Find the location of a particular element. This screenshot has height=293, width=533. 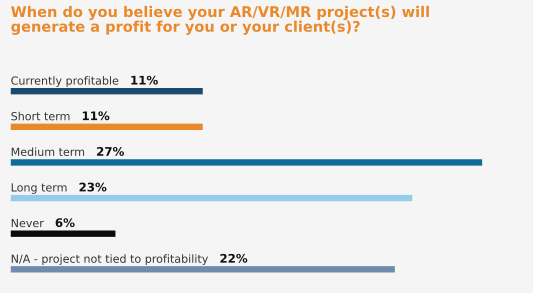

y-tick-label: Medium term is located at coordinates (48, 151).